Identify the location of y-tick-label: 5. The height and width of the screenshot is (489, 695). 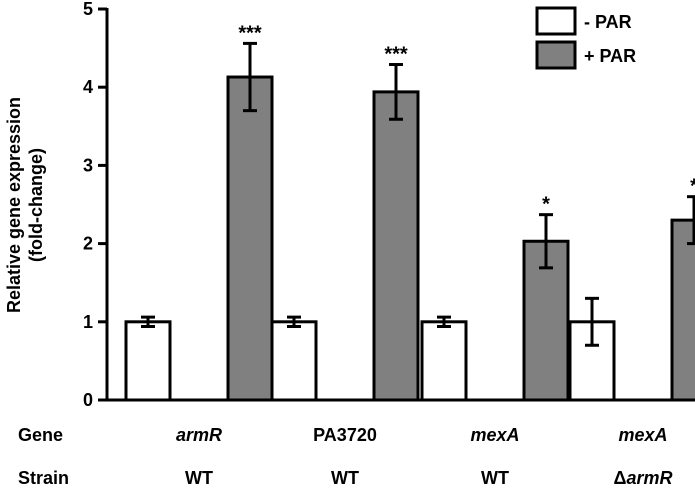
(88, 9).